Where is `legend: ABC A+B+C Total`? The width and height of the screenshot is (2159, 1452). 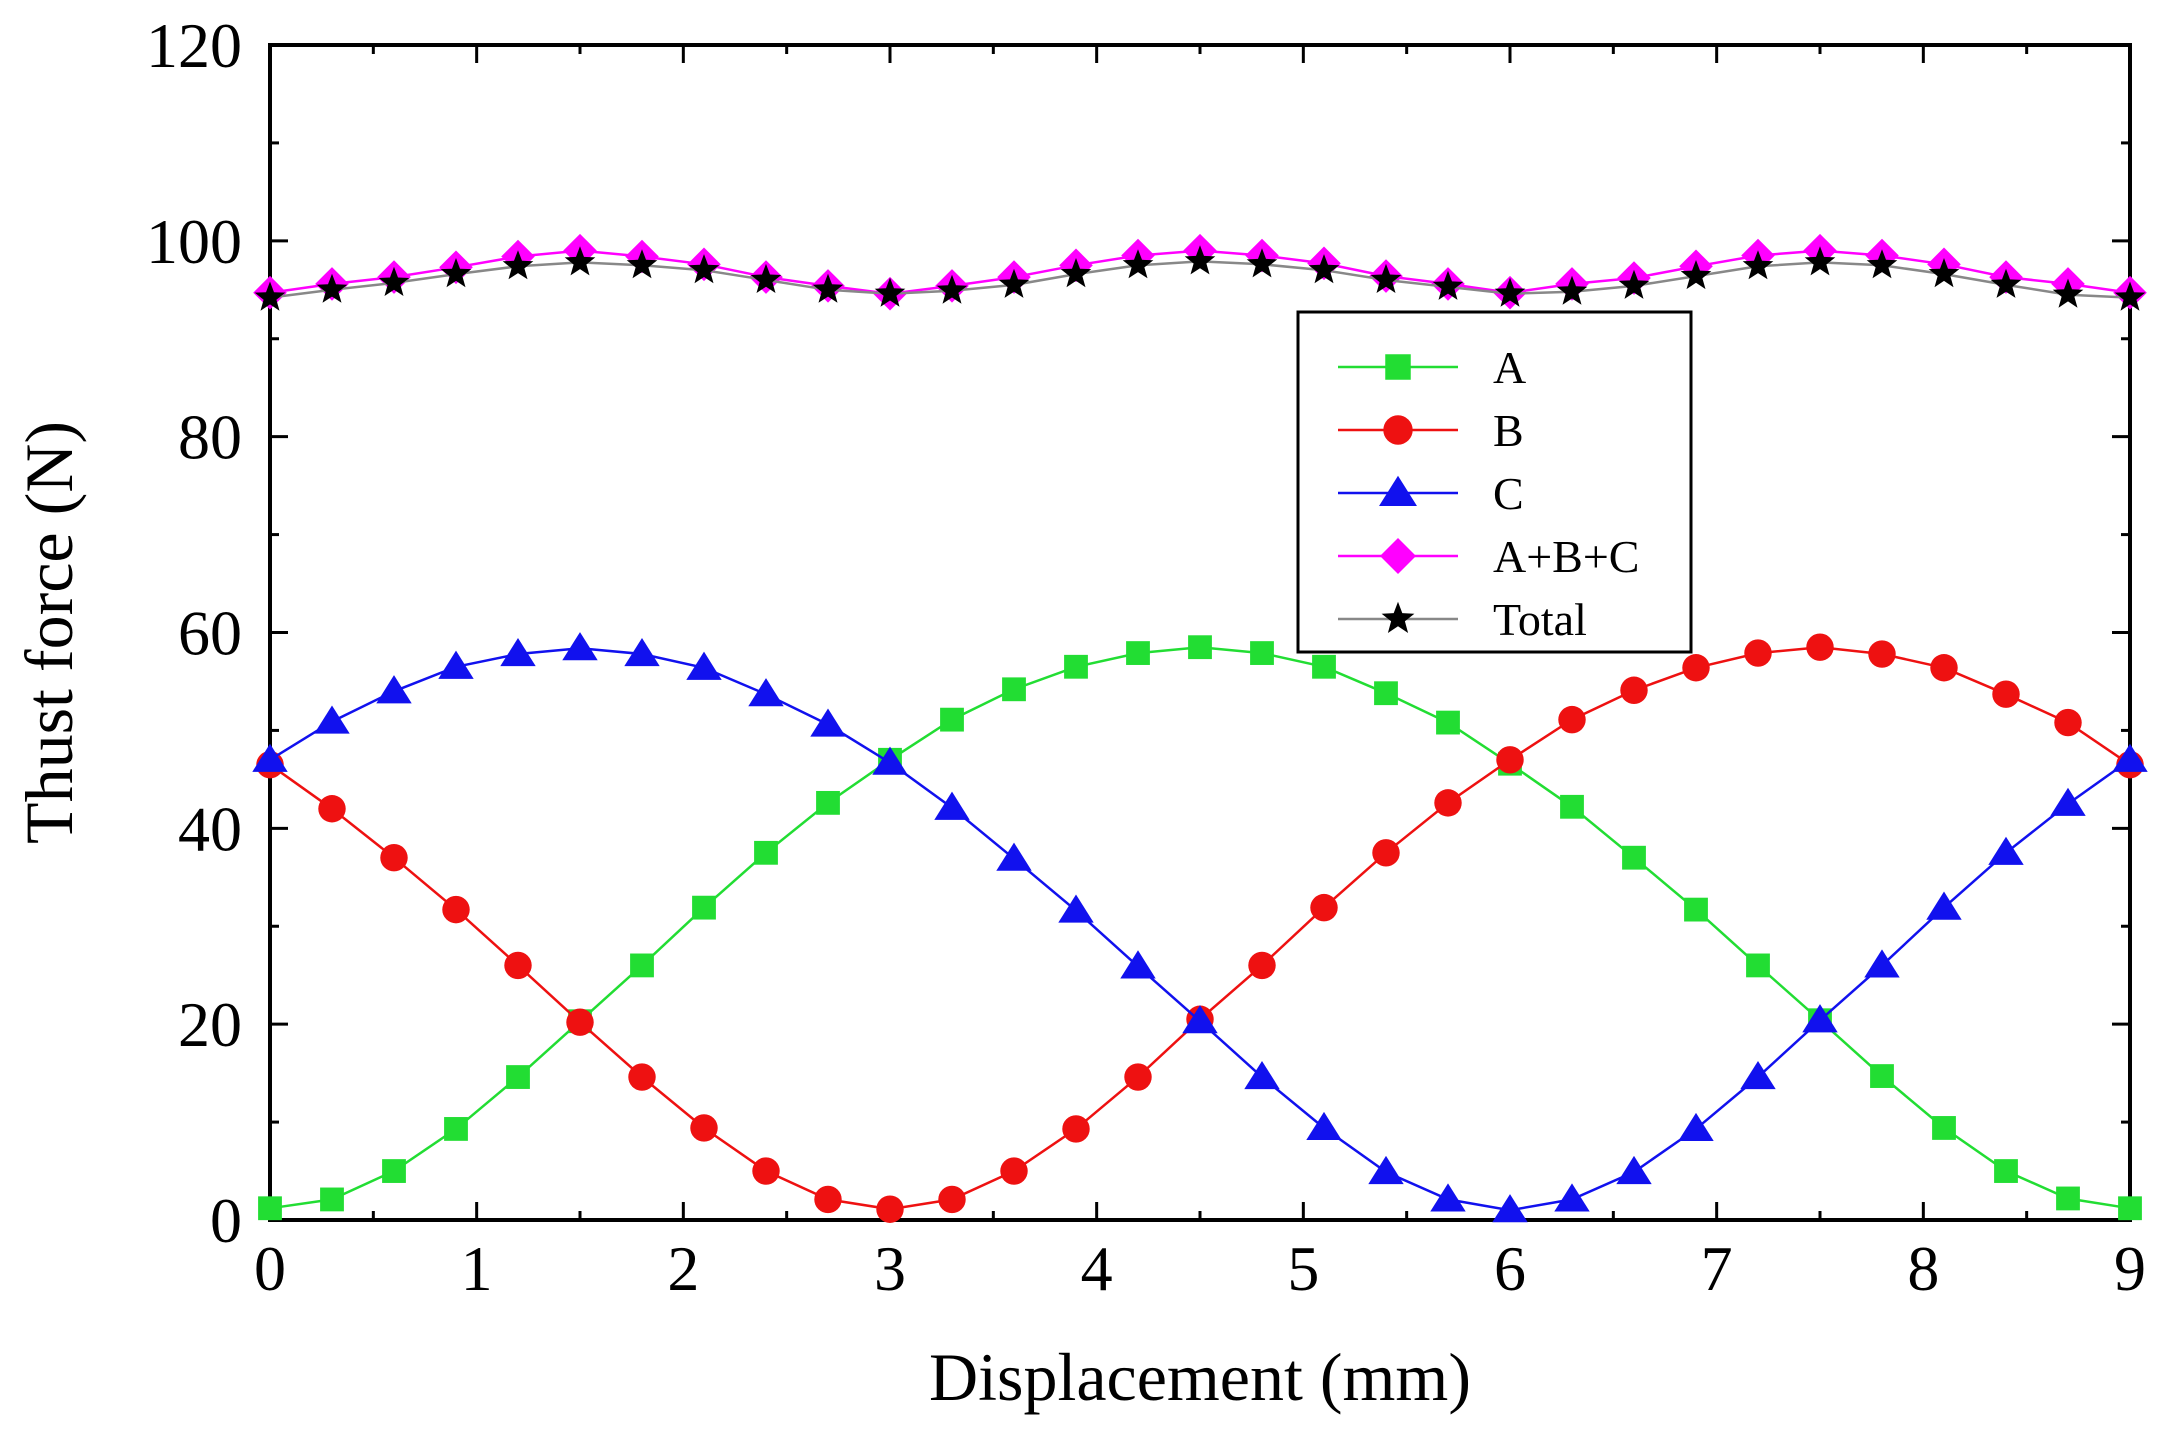
legend: ABC A+B+C Total is located at coordinates (1494, 482).